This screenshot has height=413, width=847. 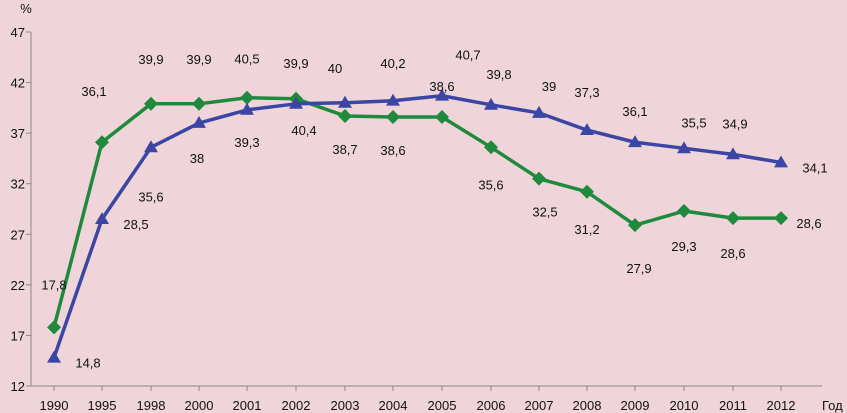 I want to click on x-tick-label: 2000, so click(x=199, y=405).